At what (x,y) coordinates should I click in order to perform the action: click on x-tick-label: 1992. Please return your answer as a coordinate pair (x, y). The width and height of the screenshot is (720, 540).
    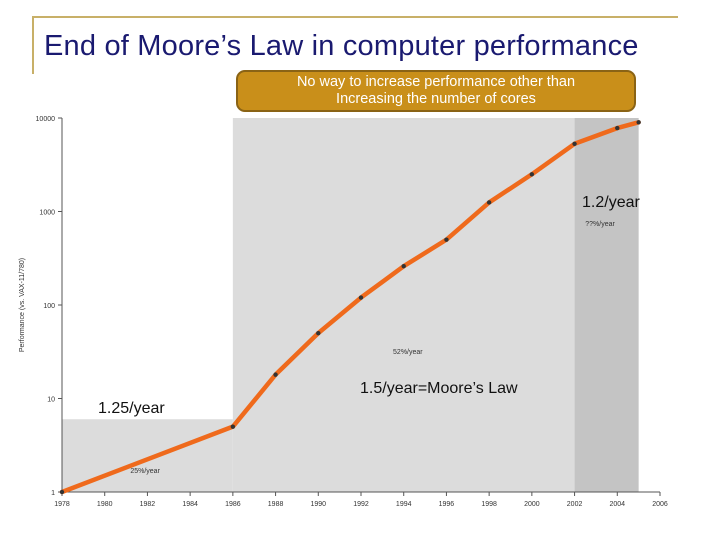
    Looking at the image, I should click on (361, 504).